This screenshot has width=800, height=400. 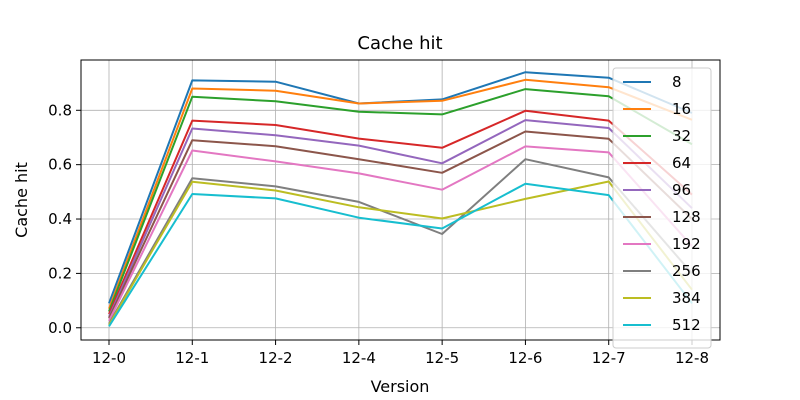 I want to click on legend-box, so click(x=662, y=208).